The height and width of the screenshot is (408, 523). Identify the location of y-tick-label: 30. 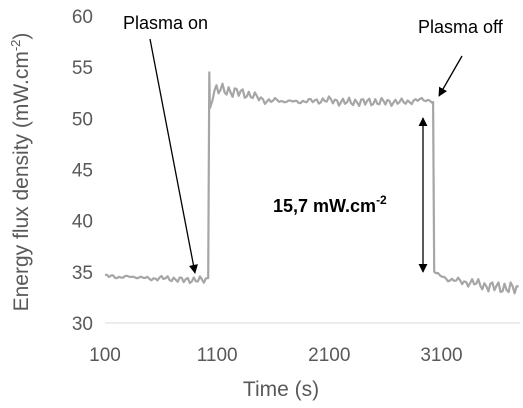
(82, 324).